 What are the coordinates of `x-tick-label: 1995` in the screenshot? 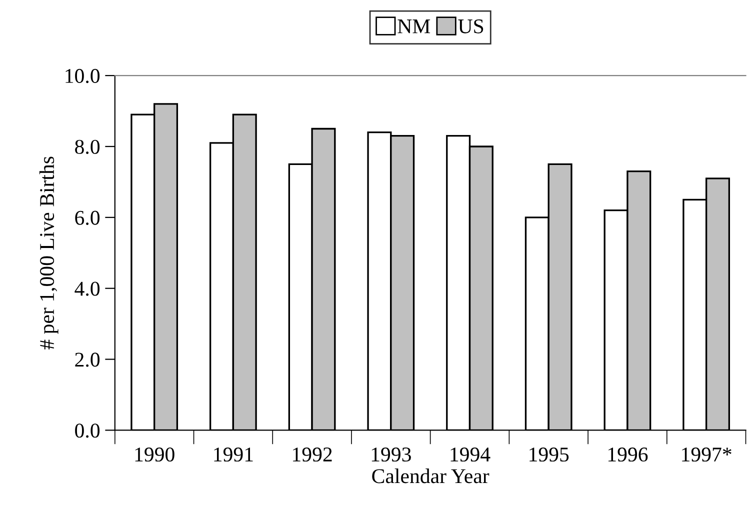 It's located at (549, 455).